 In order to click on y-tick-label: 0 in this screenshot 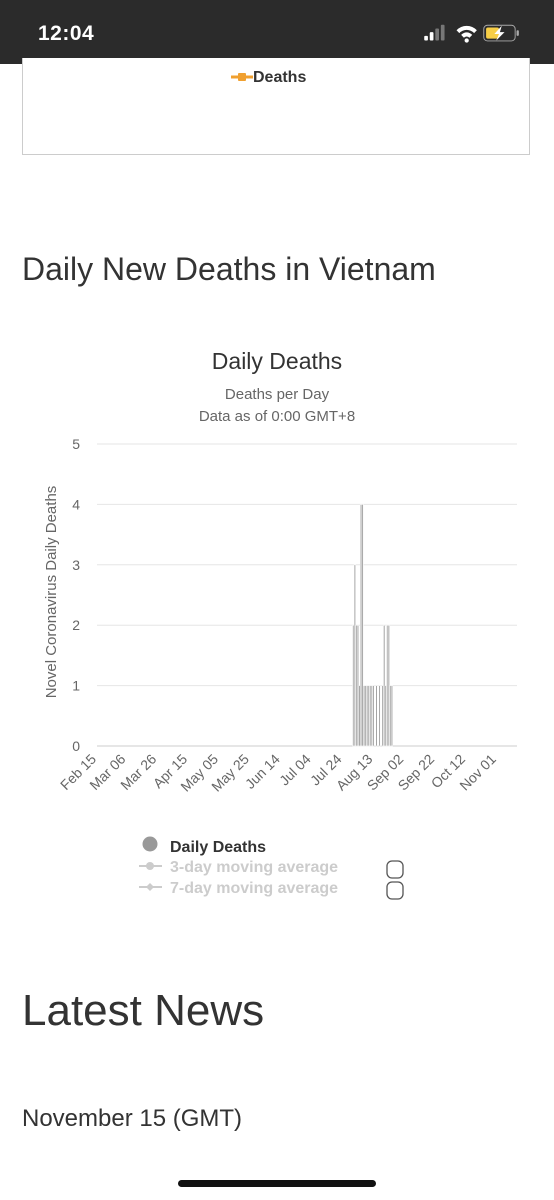, I will do `click(76, 746)`.